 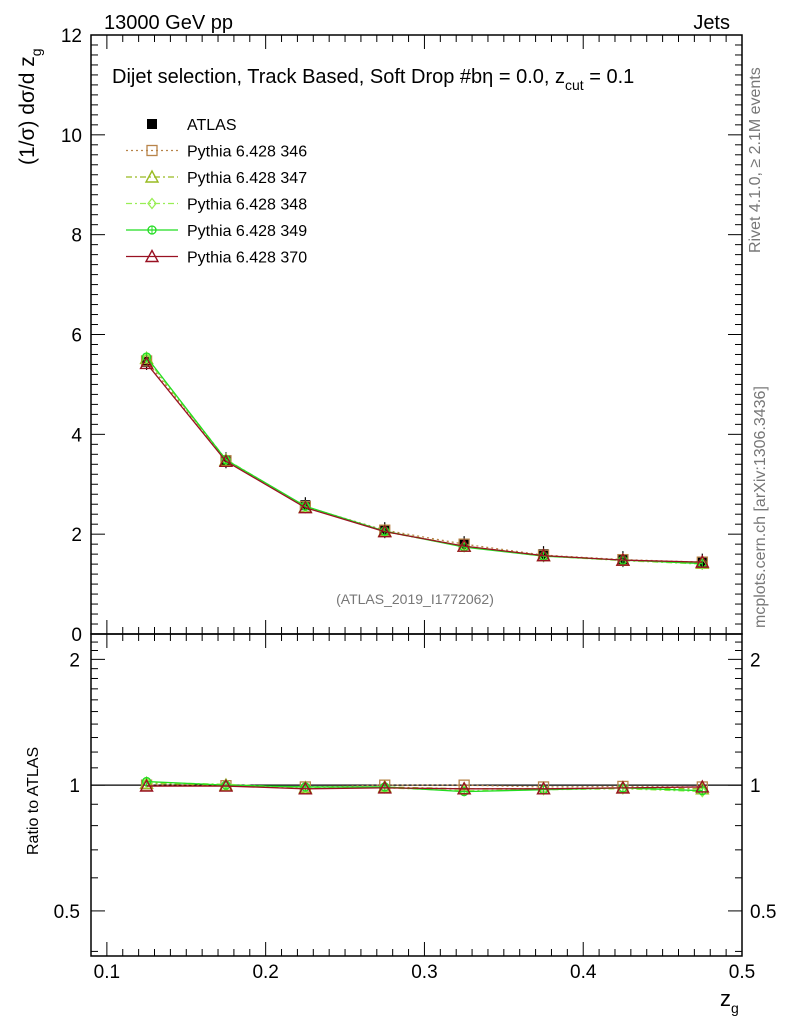 I want to click on main-ylabel: (1/σ) dσ/d zg, so click(x=30, y=106).